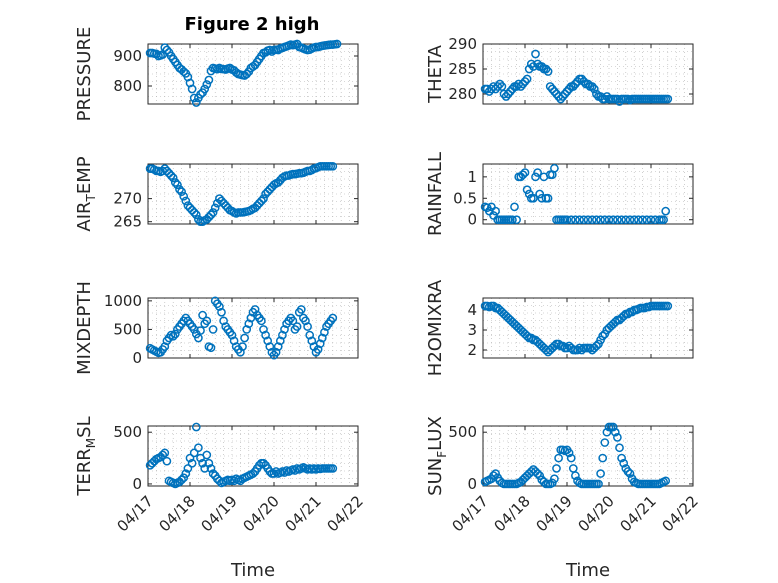 Image resolution: width=778 pixels, height=583 pixels. Describe the element at coordinates (127, 199) in the screenshot. I see `y-tick-label: 270` at that location.